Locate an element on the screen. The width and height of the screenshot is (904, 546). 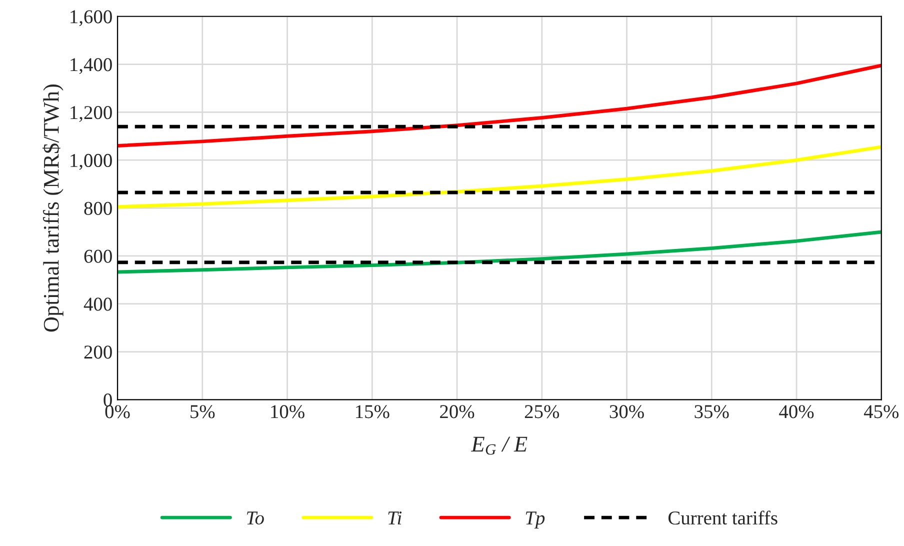
y-tick-label: 1,400 is located at coordinates (91, 66).